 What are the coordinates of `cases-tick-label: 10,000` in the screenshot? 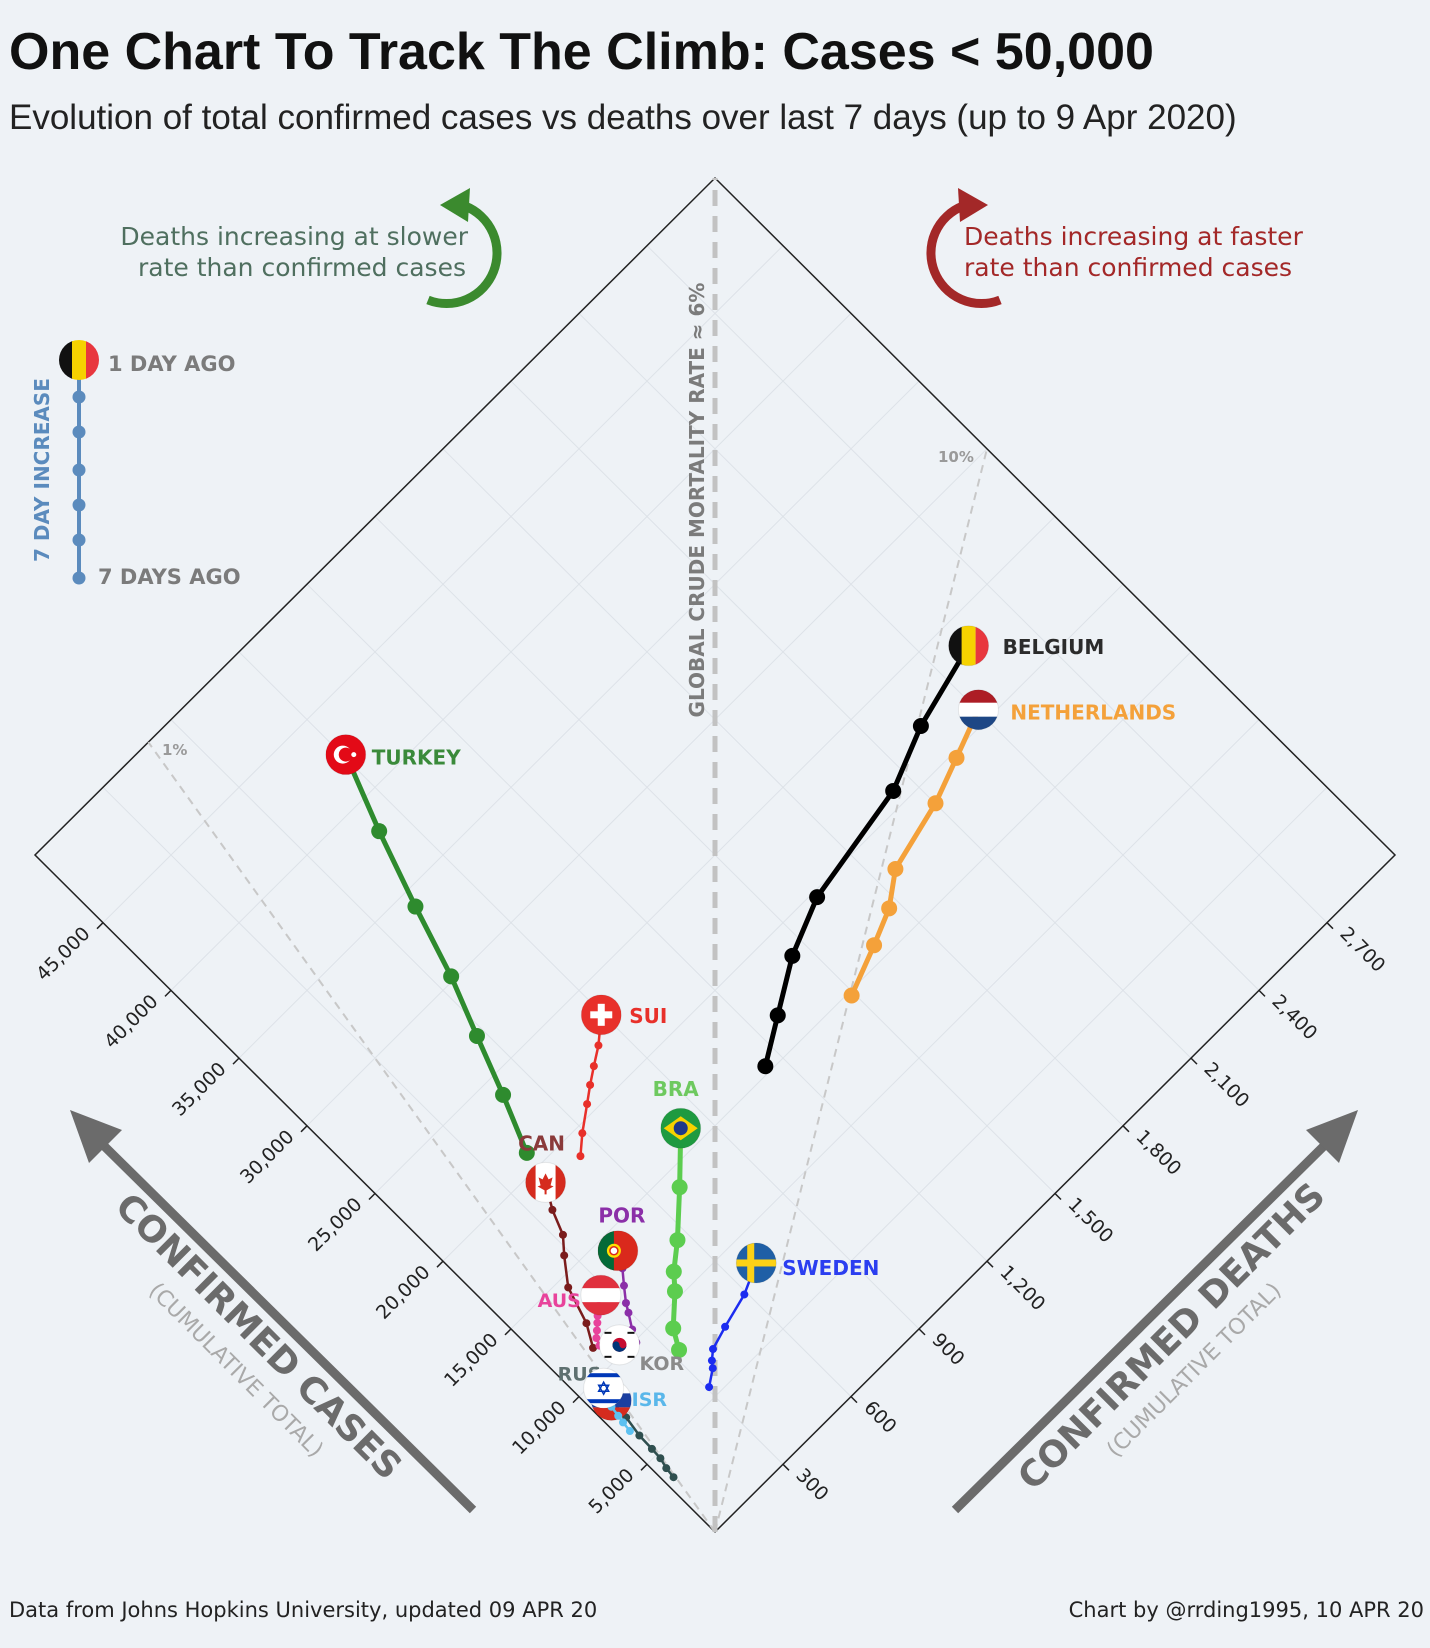 It's located at (539, 1428).